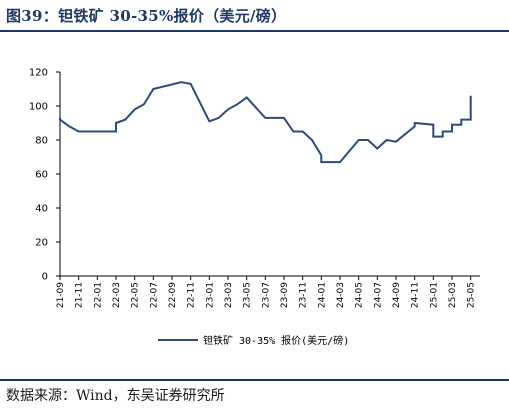 Image resolution: width=509 pixels, height=411 pixels. What do you see at coordinates (192, 295) in the screenshot?
I see `x-tick-label: 22-11` at bounding box center [192, 295].